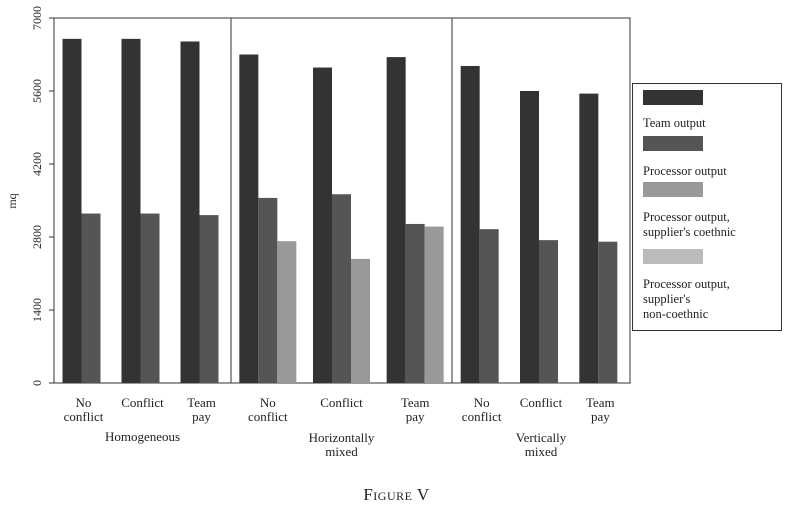 The width and height of the screenshot is (793, 516). Describe the element at coordinates (37, 237) in the screenshot. I see `y-tick-label: 2800` at that location.